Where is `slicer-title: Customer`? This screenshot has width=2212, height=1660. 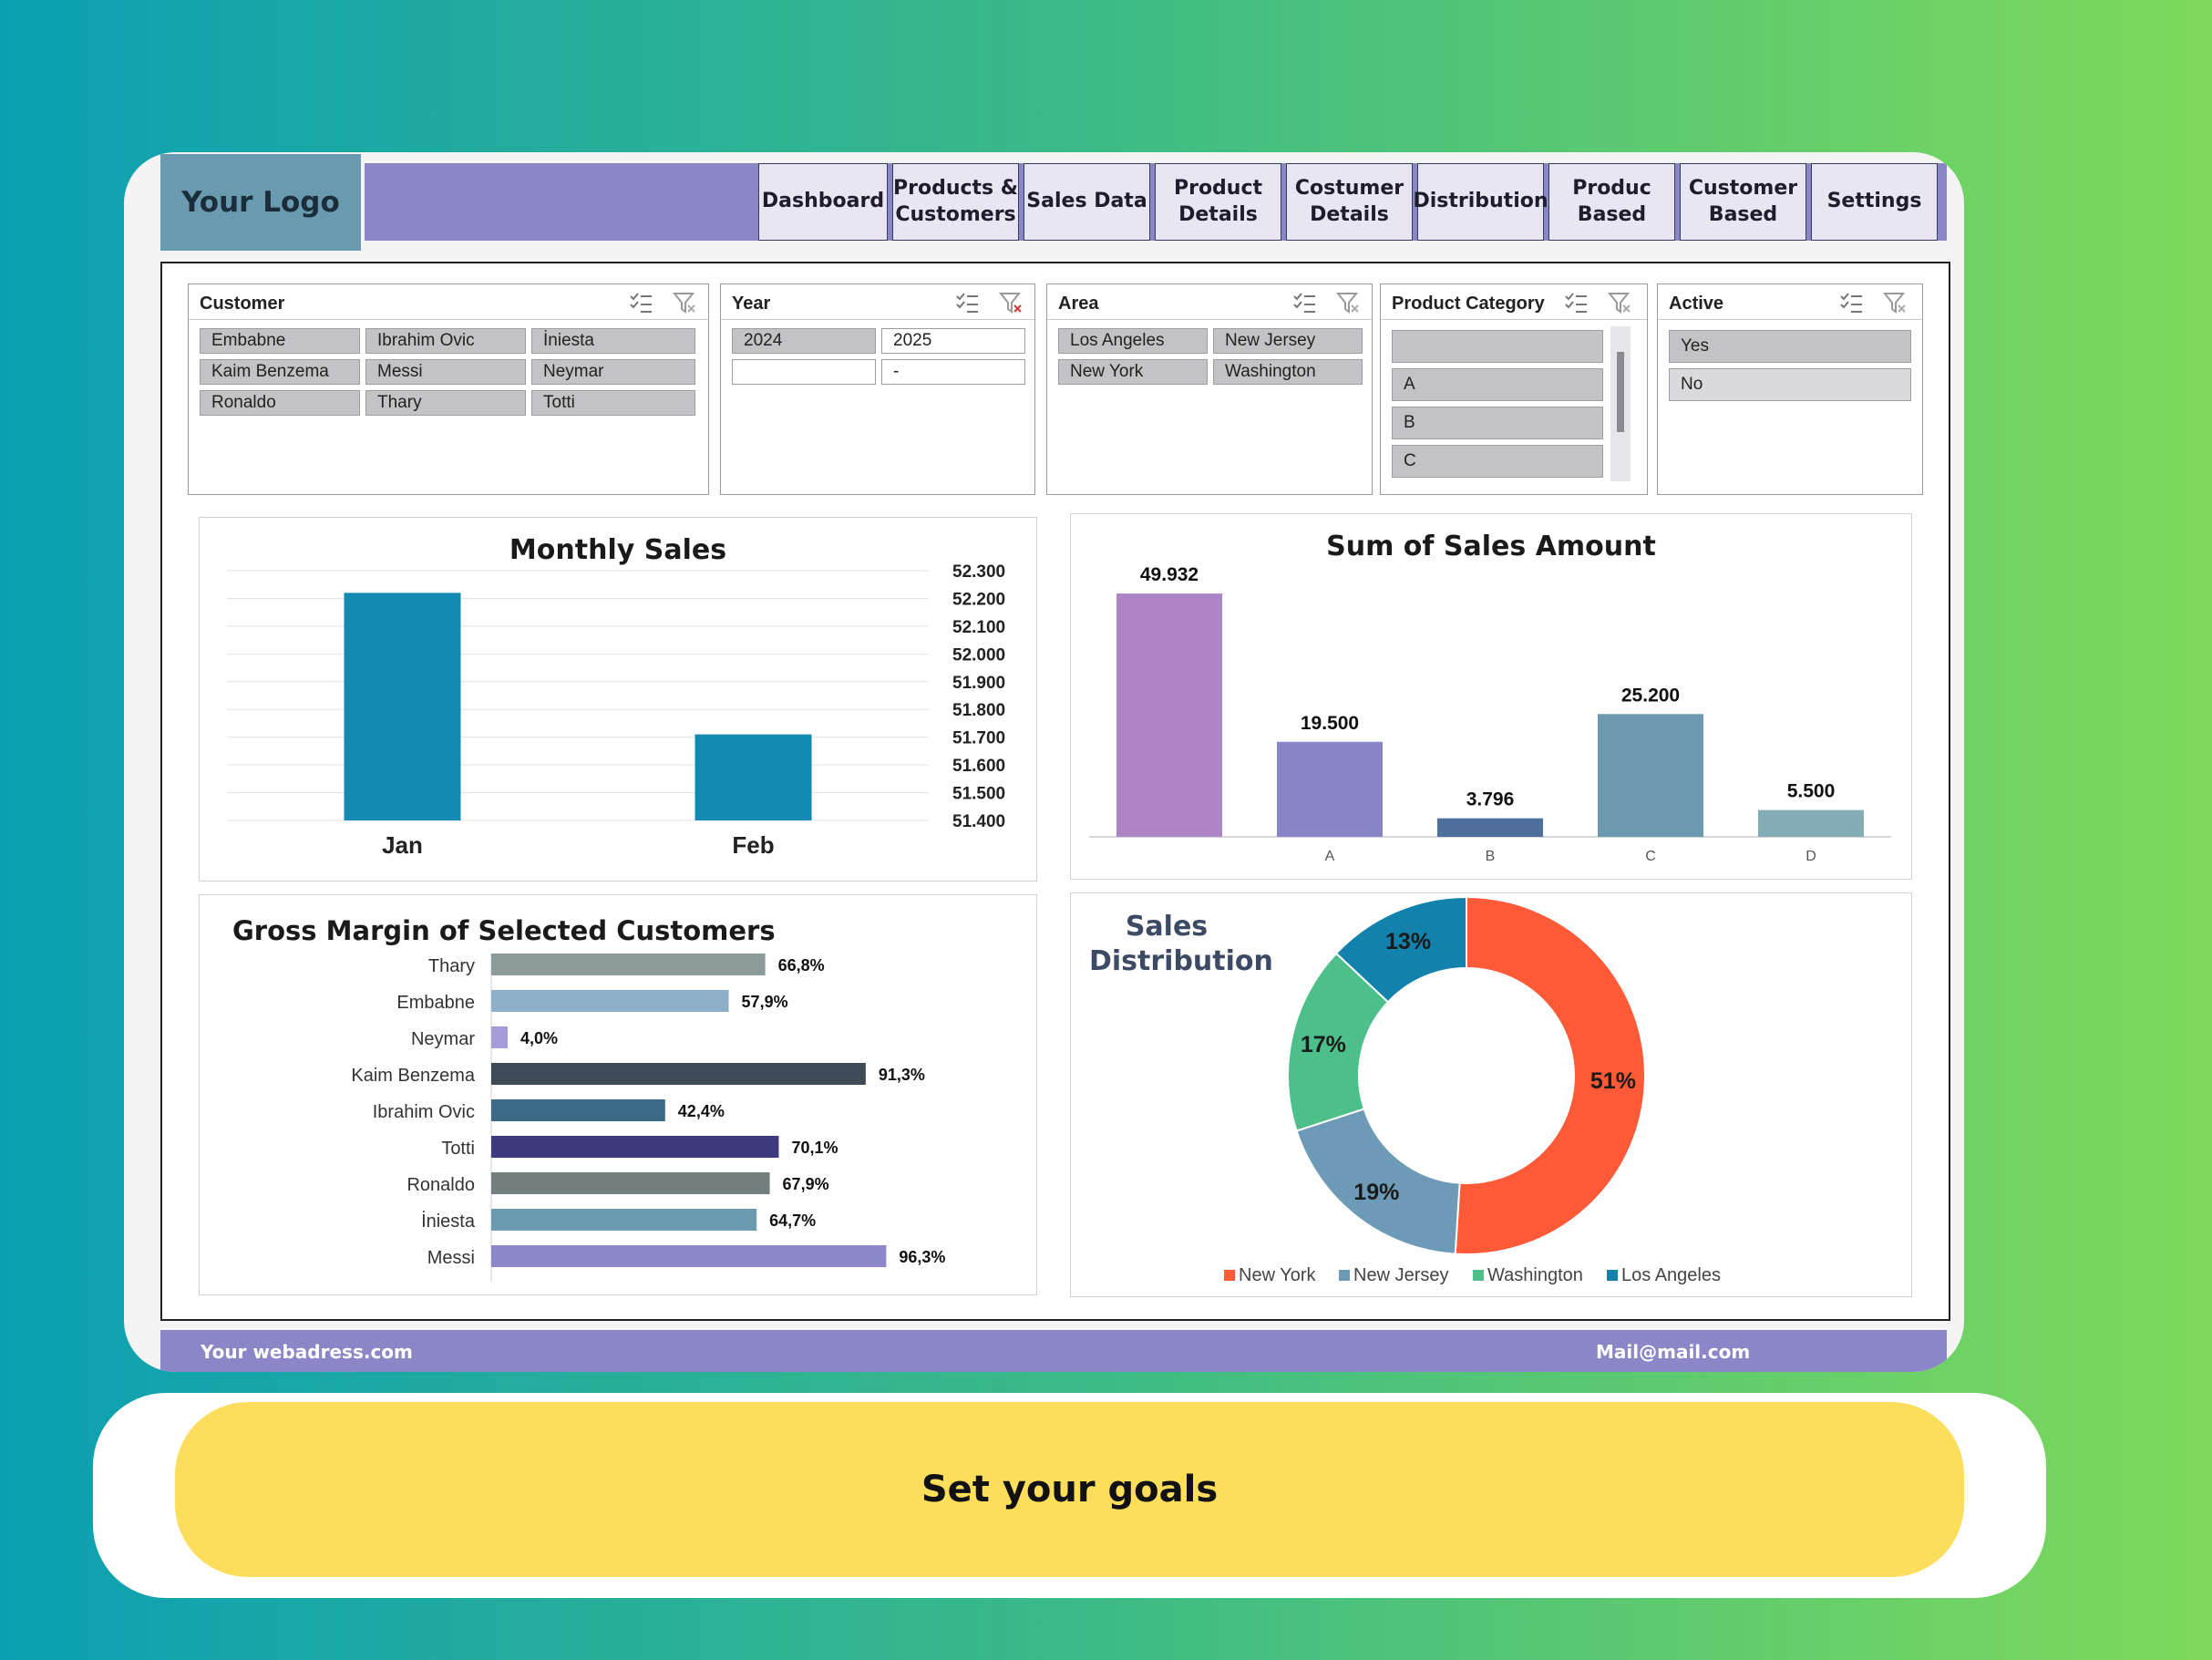
slicer-title: Customer is located at coordinates (242, 304).